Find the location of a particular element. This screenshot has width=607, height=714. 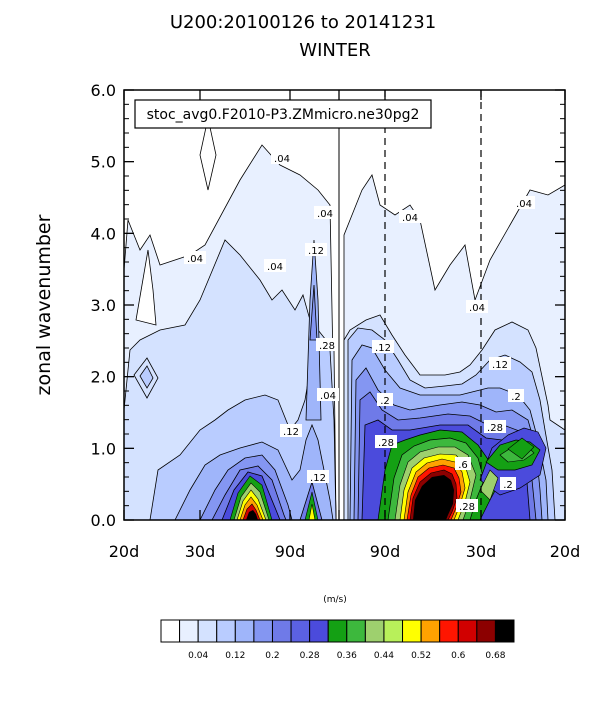

contour-label: .2 is located at coordinates (385, 400).